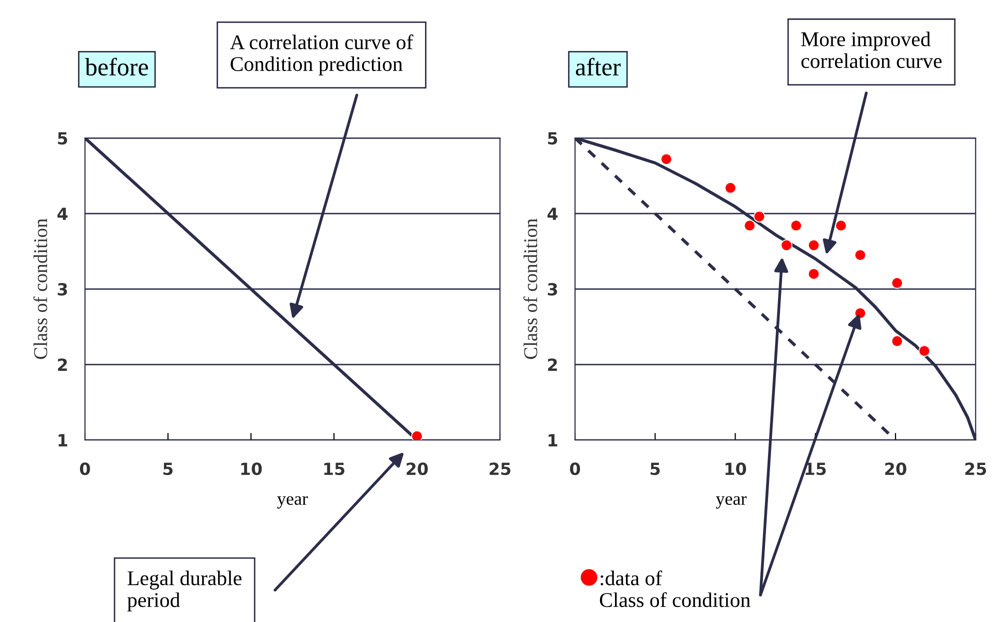 Image resolution: width=994 pixels, height=622 pixels. I want to click on chart-title: after, so click(598, 67).